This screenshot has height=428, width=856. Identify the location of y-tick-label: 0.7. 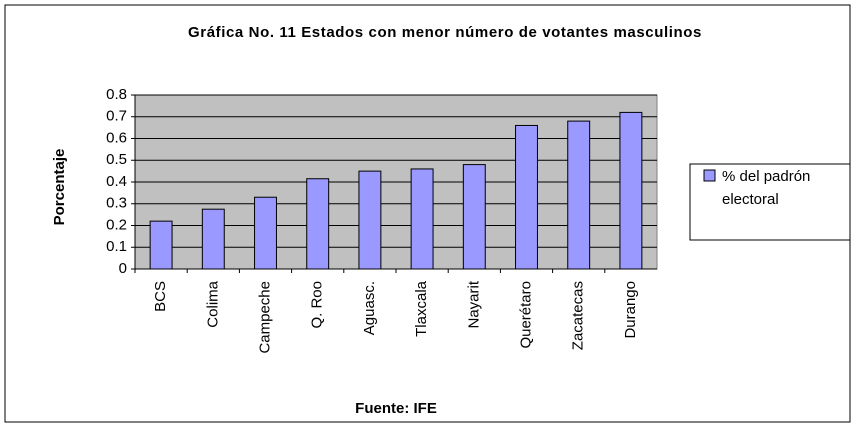
(116, 116).